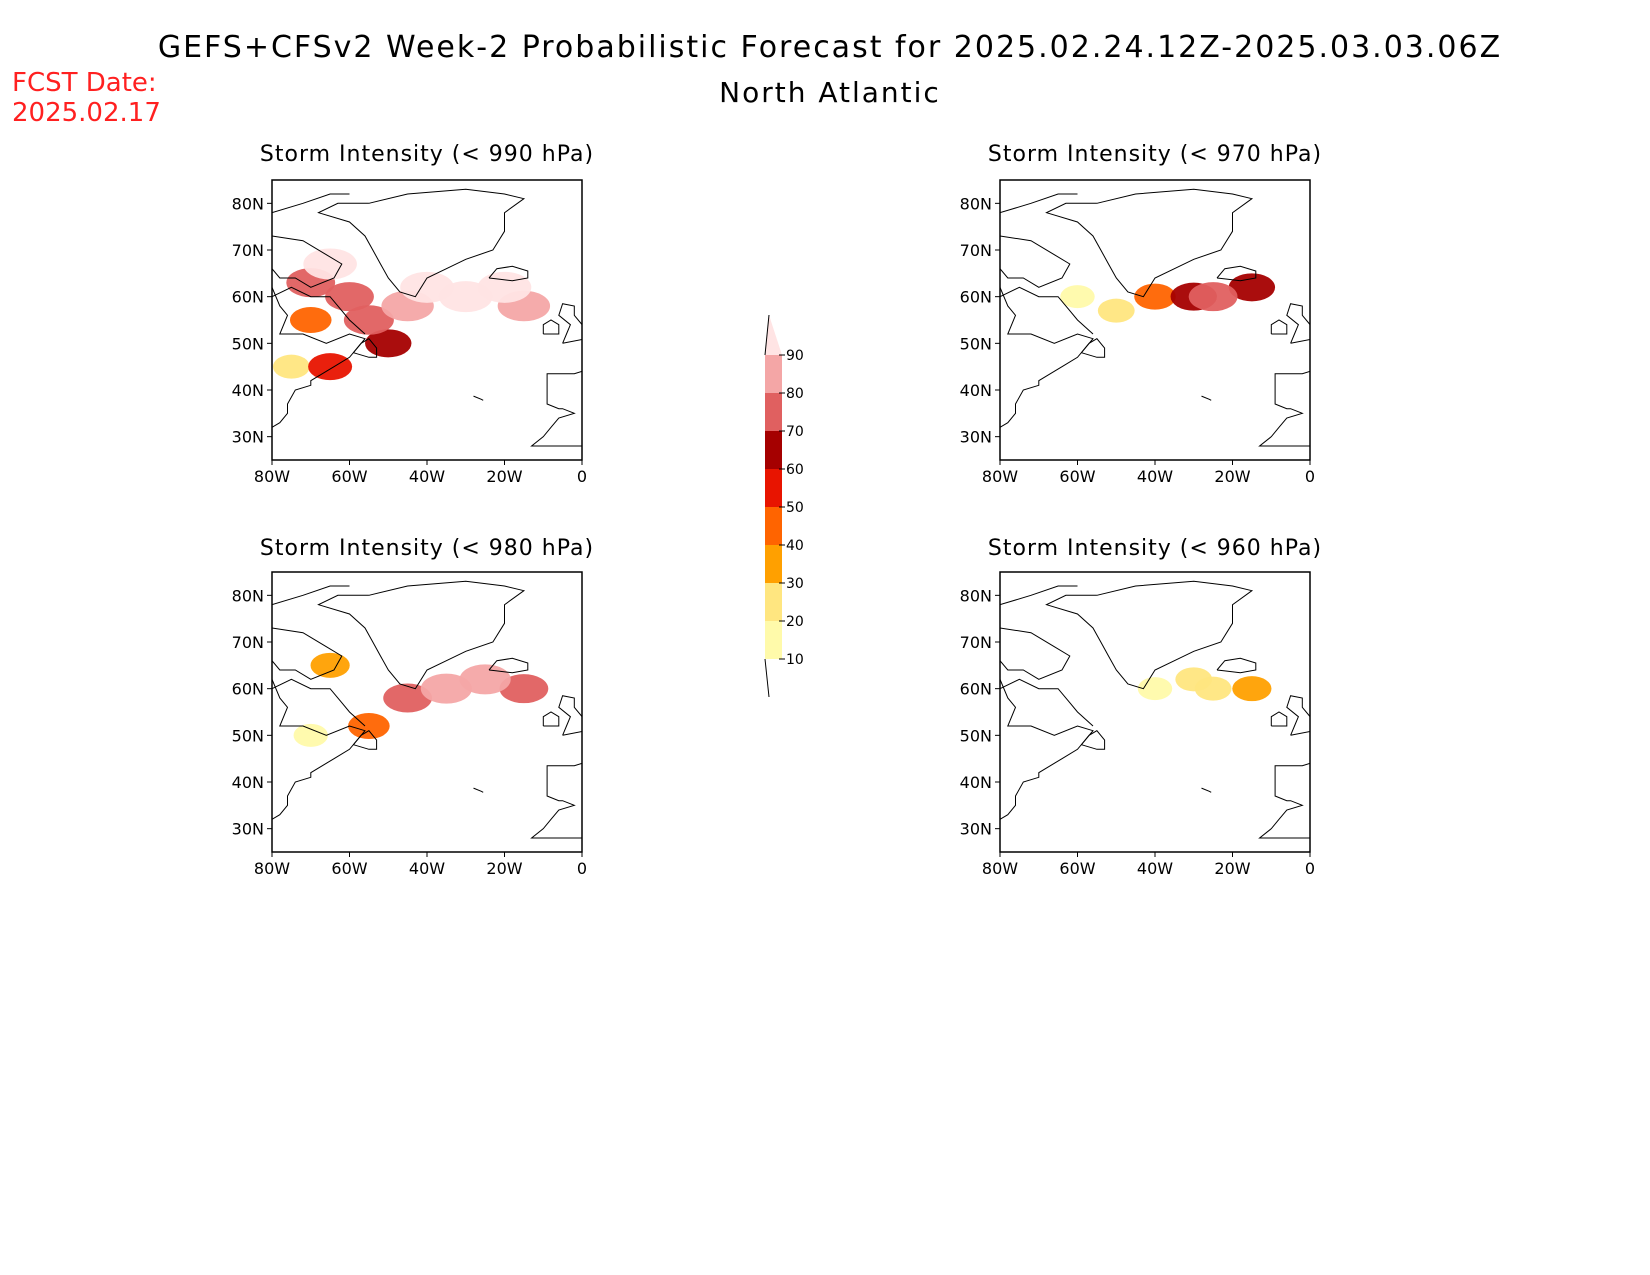 The height and width of the screenshot is (1275, 1650). I want to click on colorbar-label: 10, so click(795, 660).